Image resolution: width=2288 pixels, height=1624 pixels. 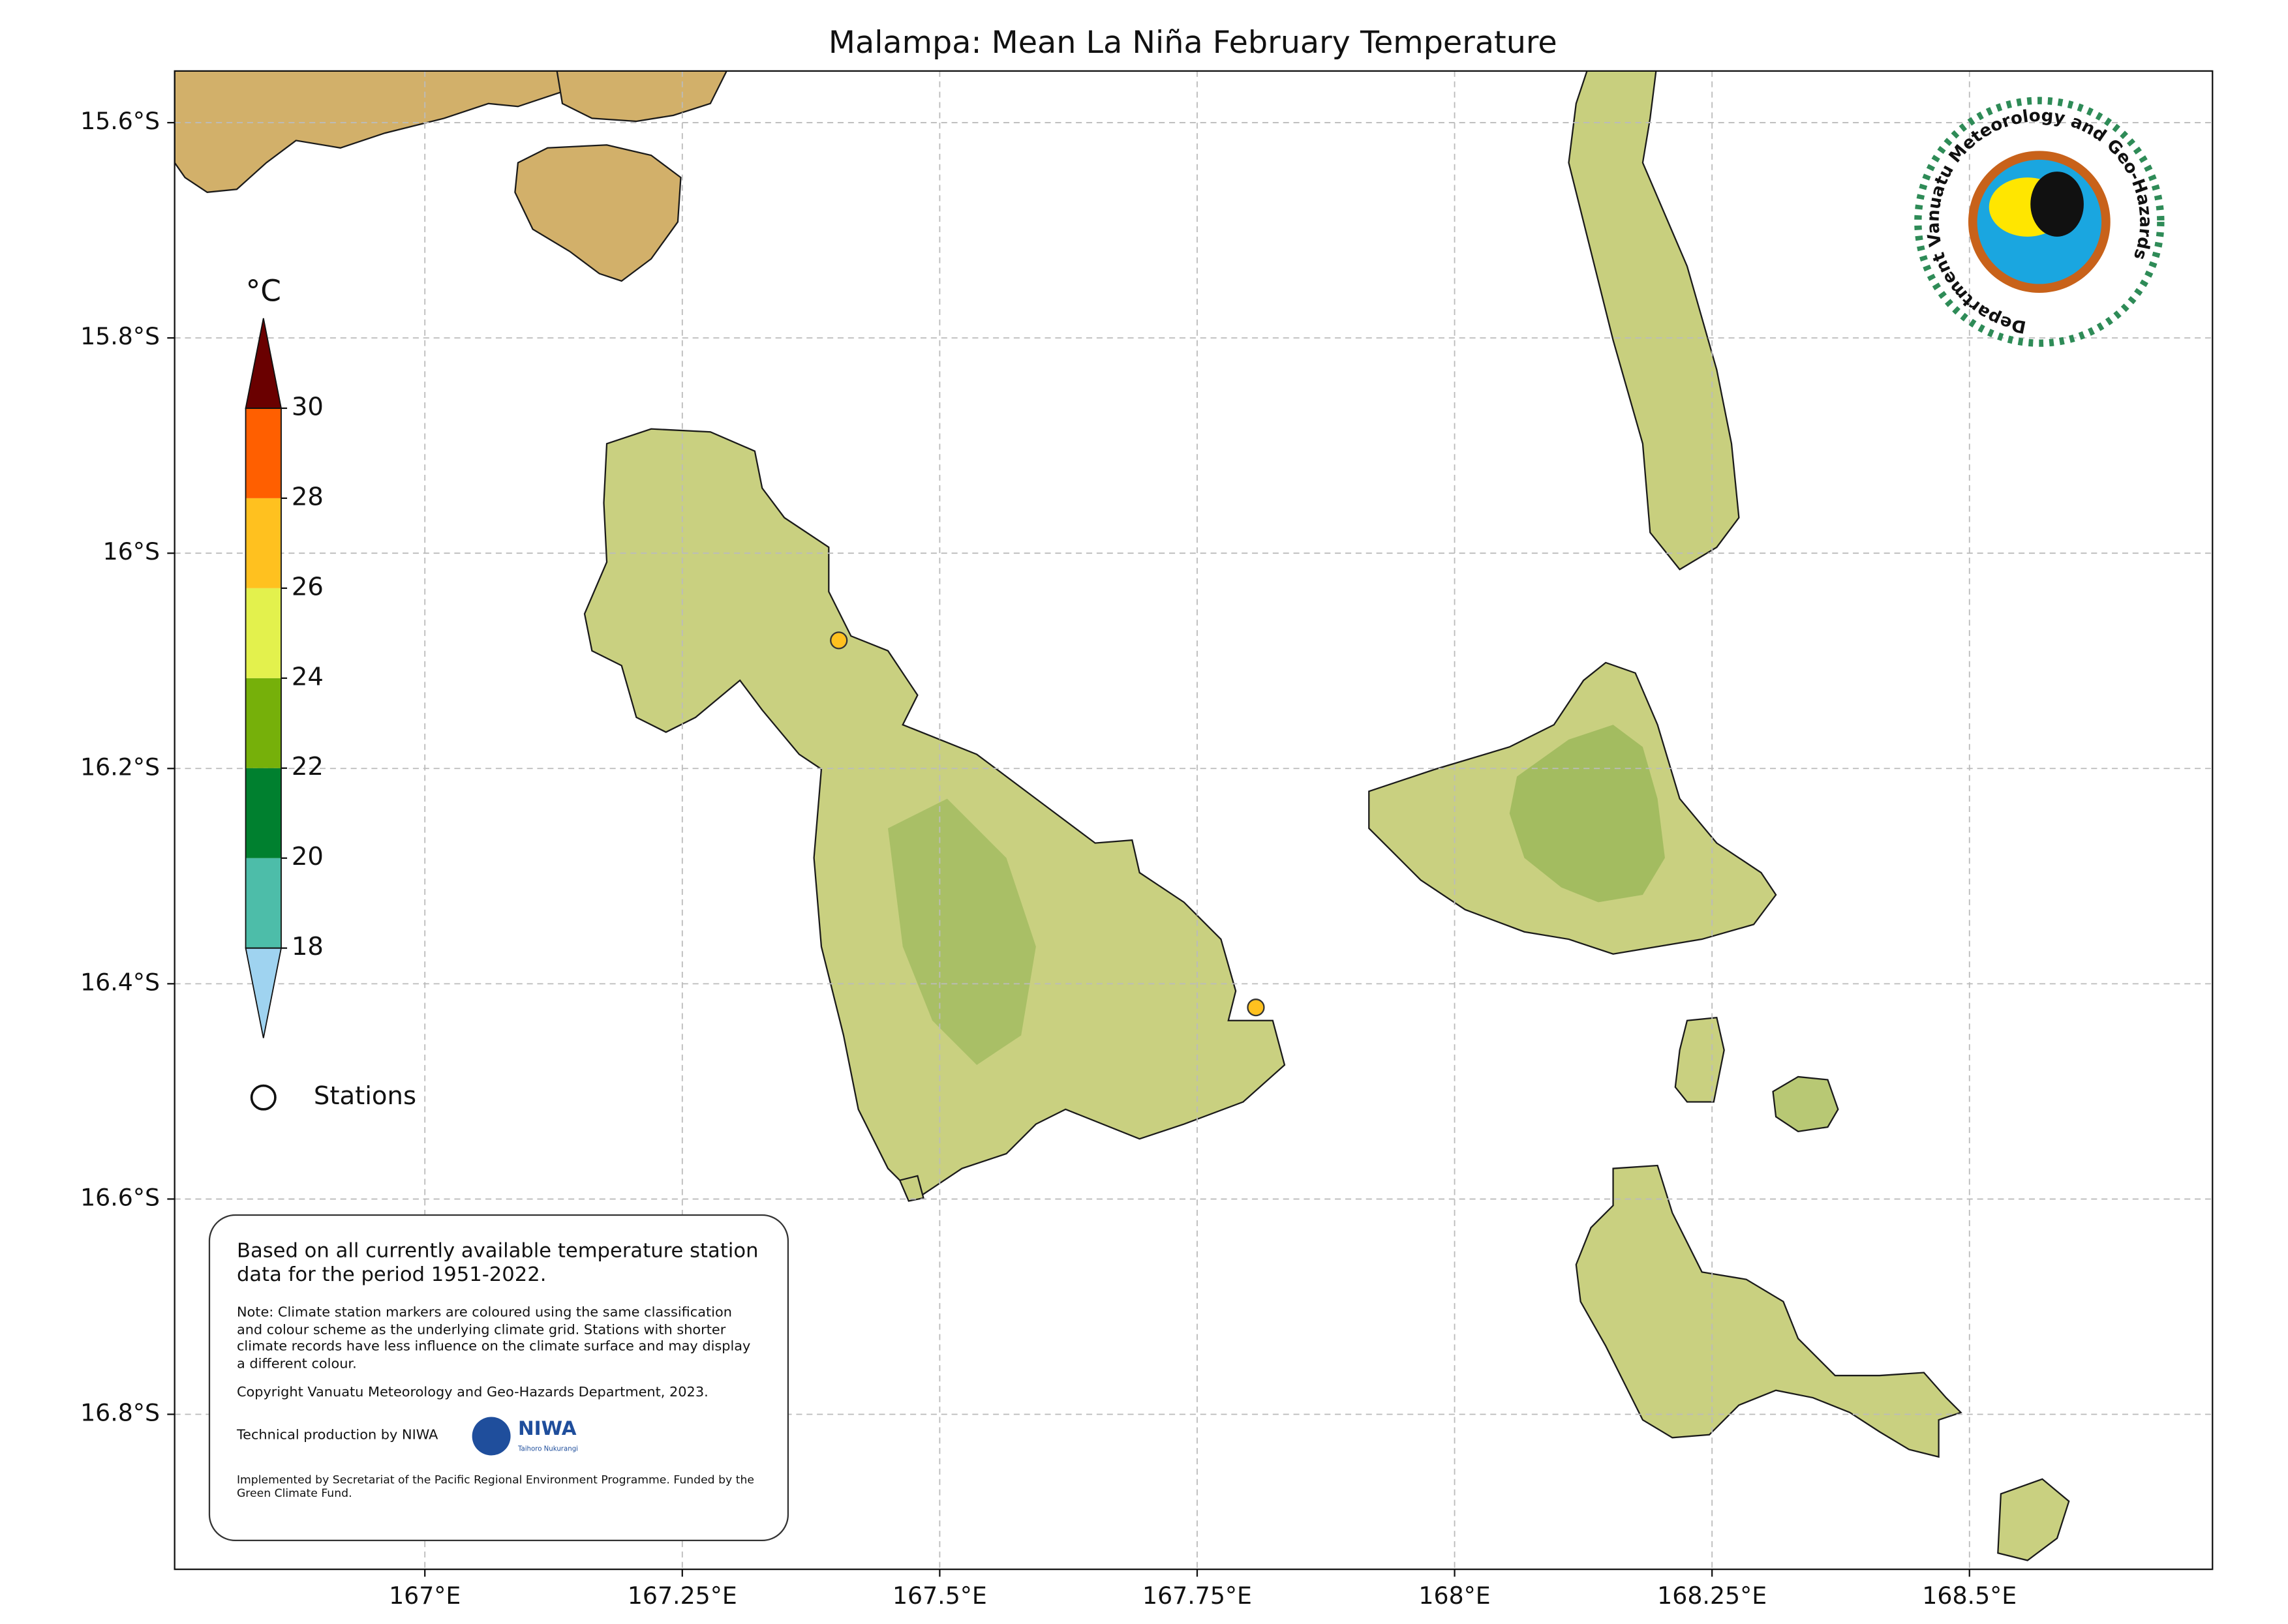 I want to click on logo-cloud, so click(x=2057, y=204).